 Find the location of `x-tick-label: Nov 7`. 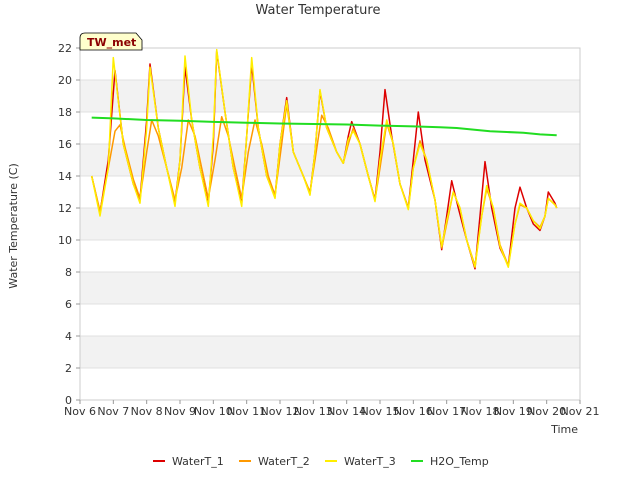

x-tick-label: Nov 7 is located at coordinates (113, 411).